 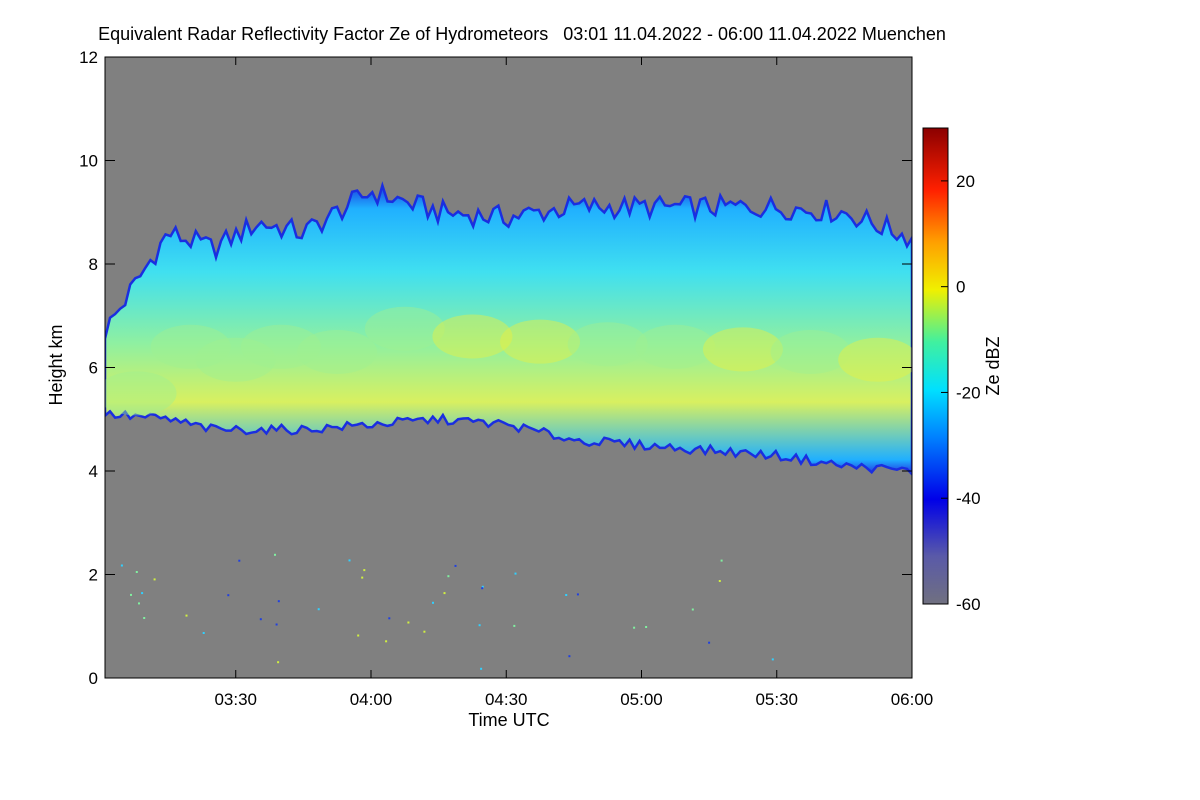 What do you see at coordinates (993, 365) in the screenshot?
I see `colorbar-label: Ze dBZ` at bounding box center [993, 365].